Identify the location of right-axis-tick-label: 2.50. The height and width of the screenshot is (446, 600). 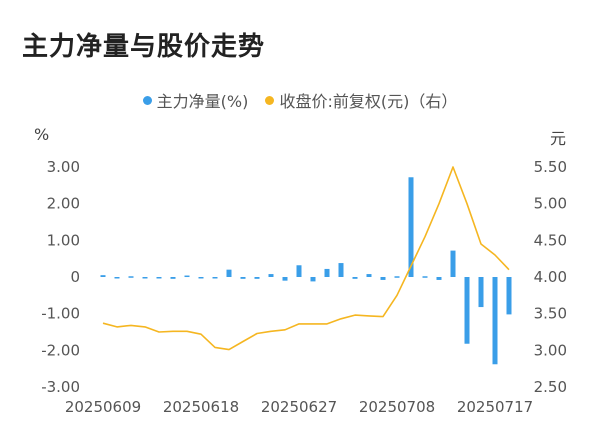
(550, 387).